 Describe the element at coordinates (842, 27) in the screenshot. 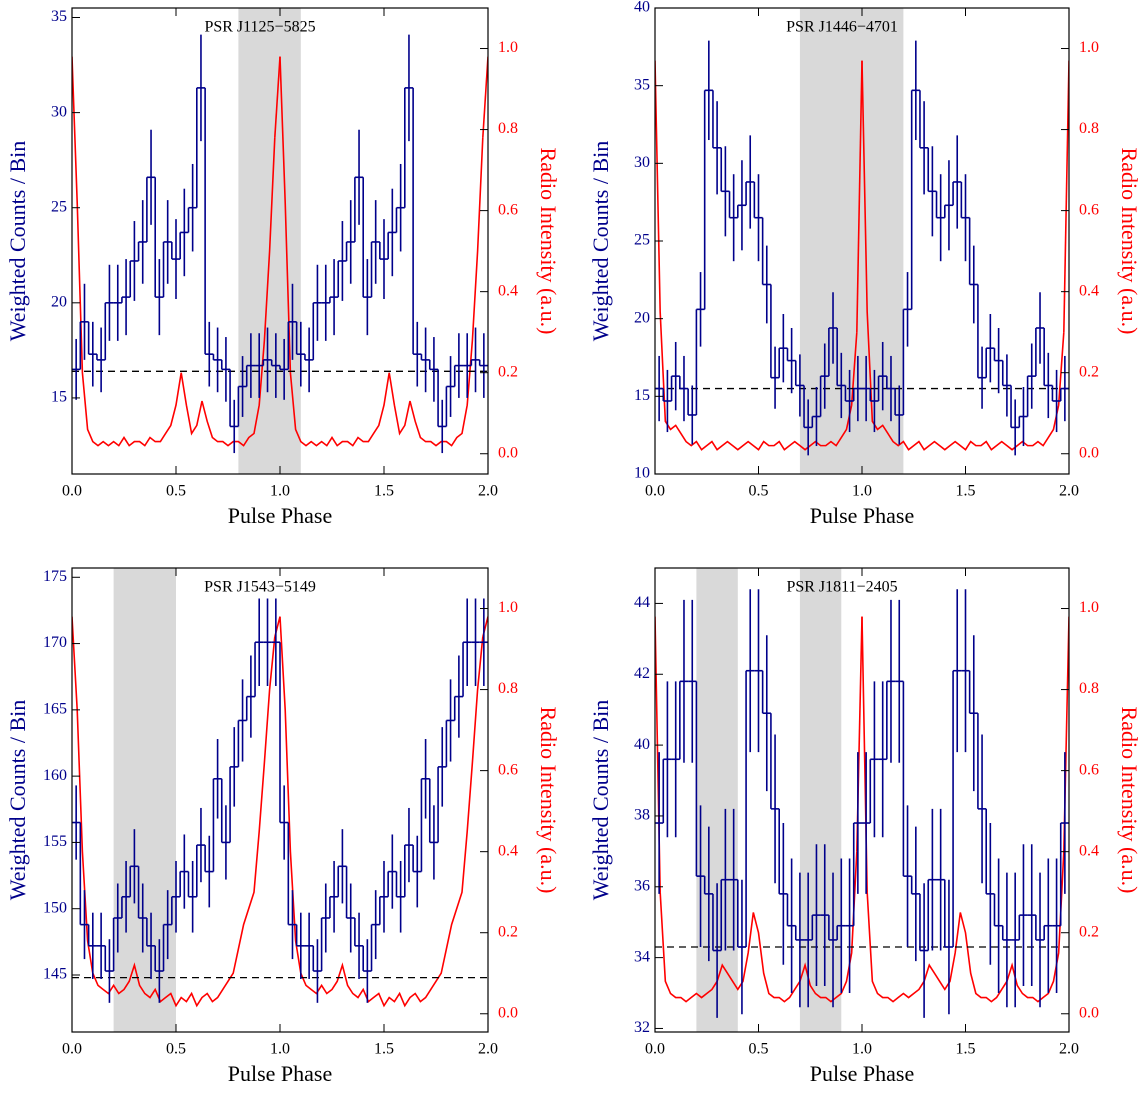

I see `panel-title: PSR J1446−4701` at that location.